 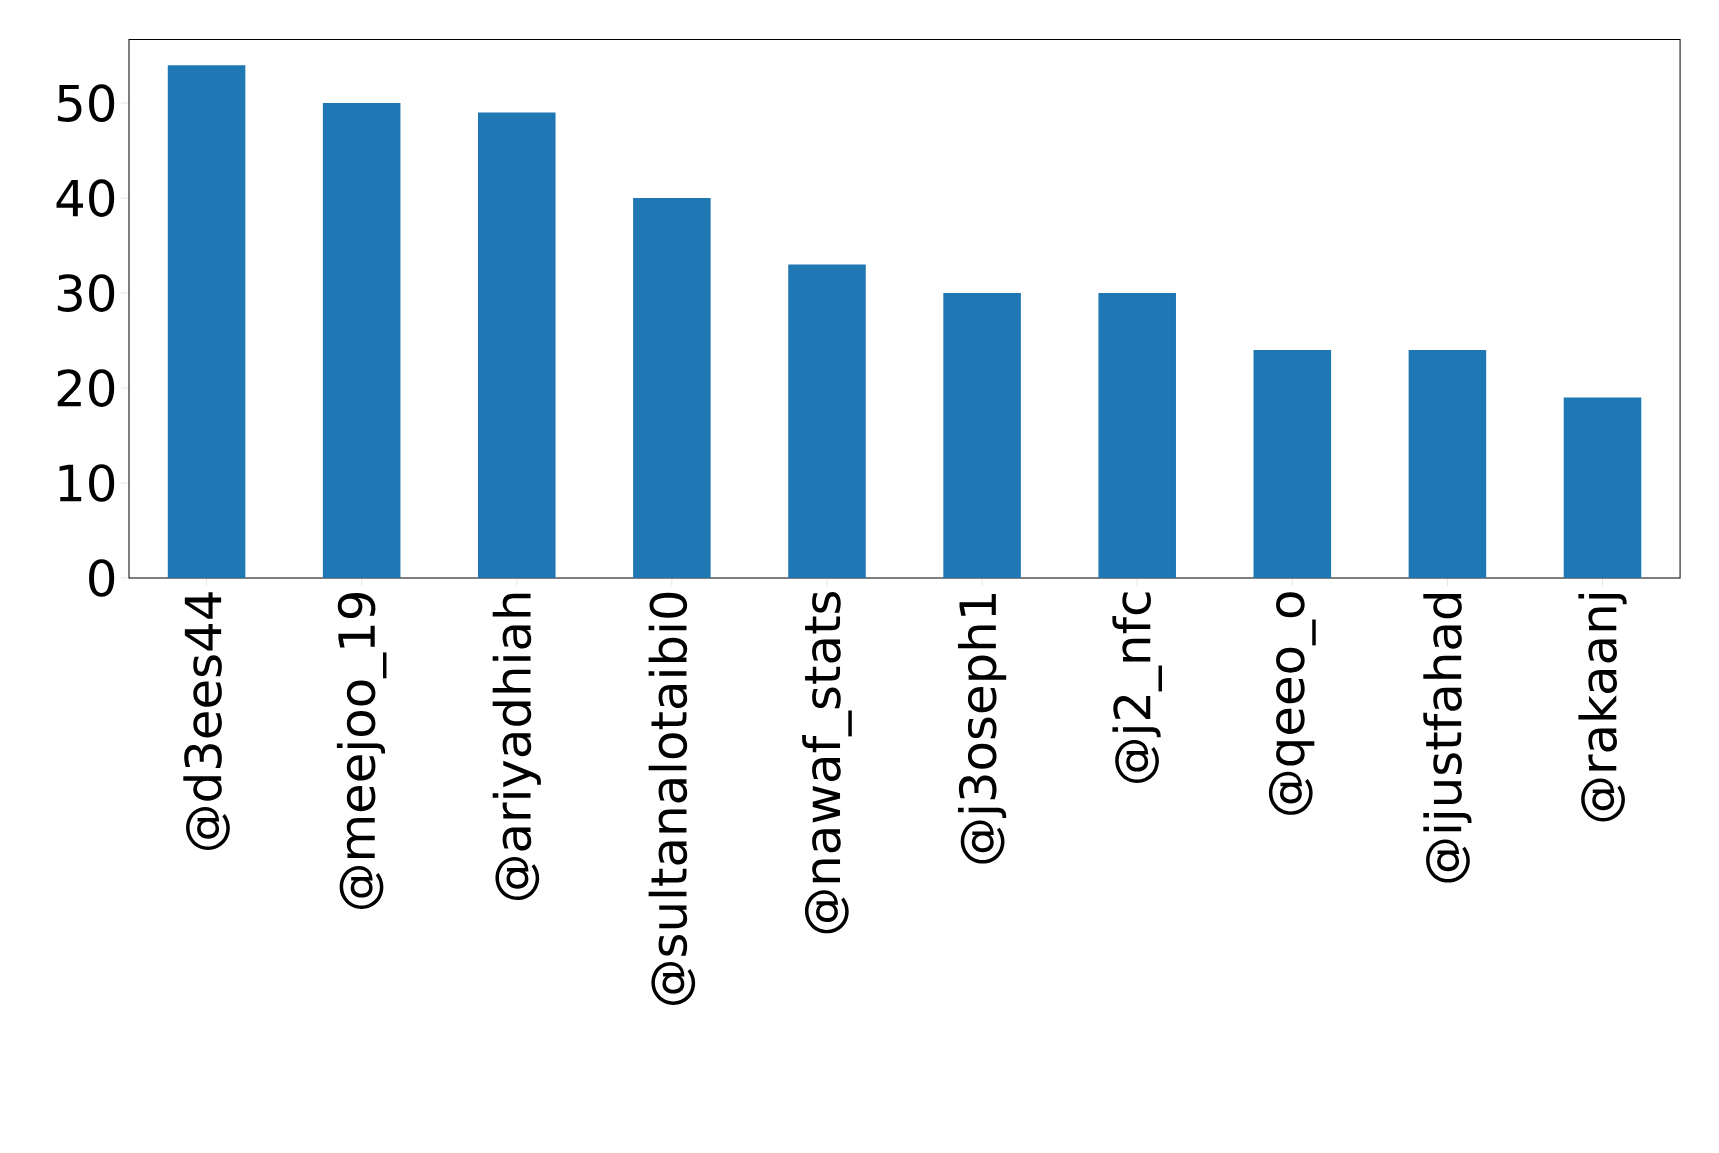 I want to click on y-tick-label: 30, so click(x=86, y=293).